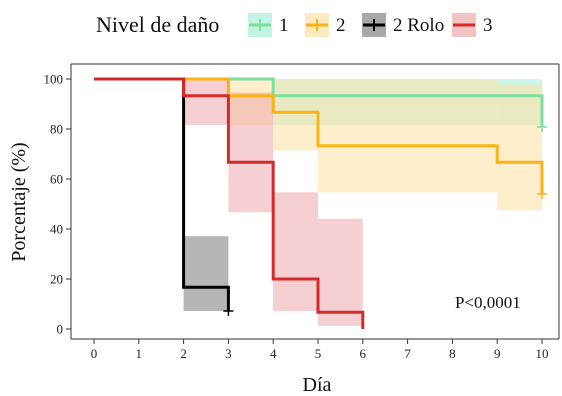  Describe the element at coordinates (542, 353) in the screenshot. I see `x-tick-label: 10` at that location.